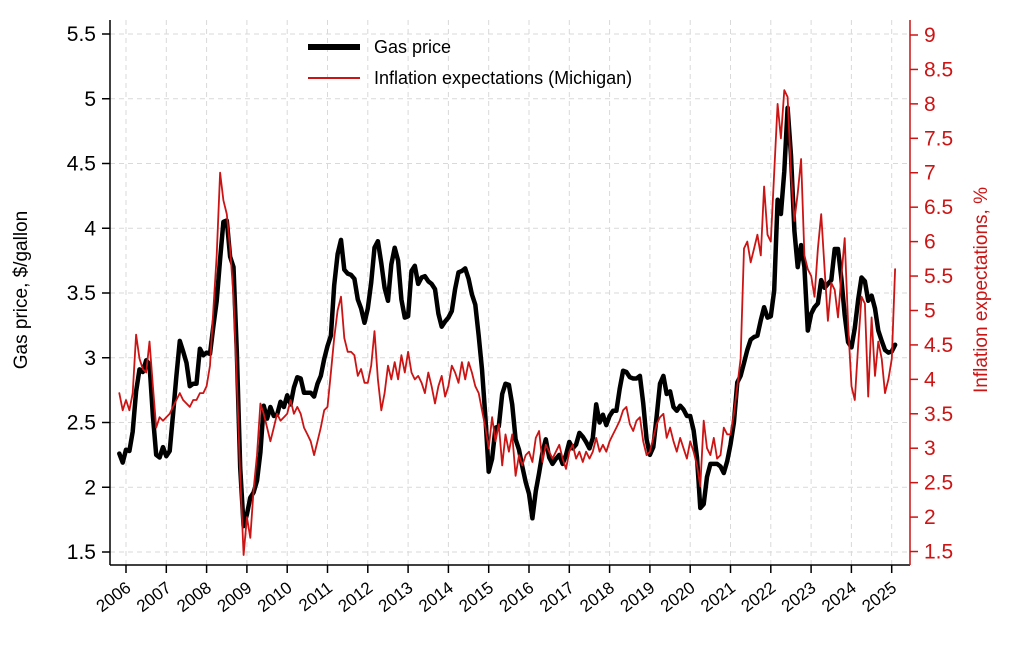 This screenshot has width=1024, height=646. Describe the element at coordinates (678, 597) in the screenshot. I see `x-tick-label: 2020` at that location.